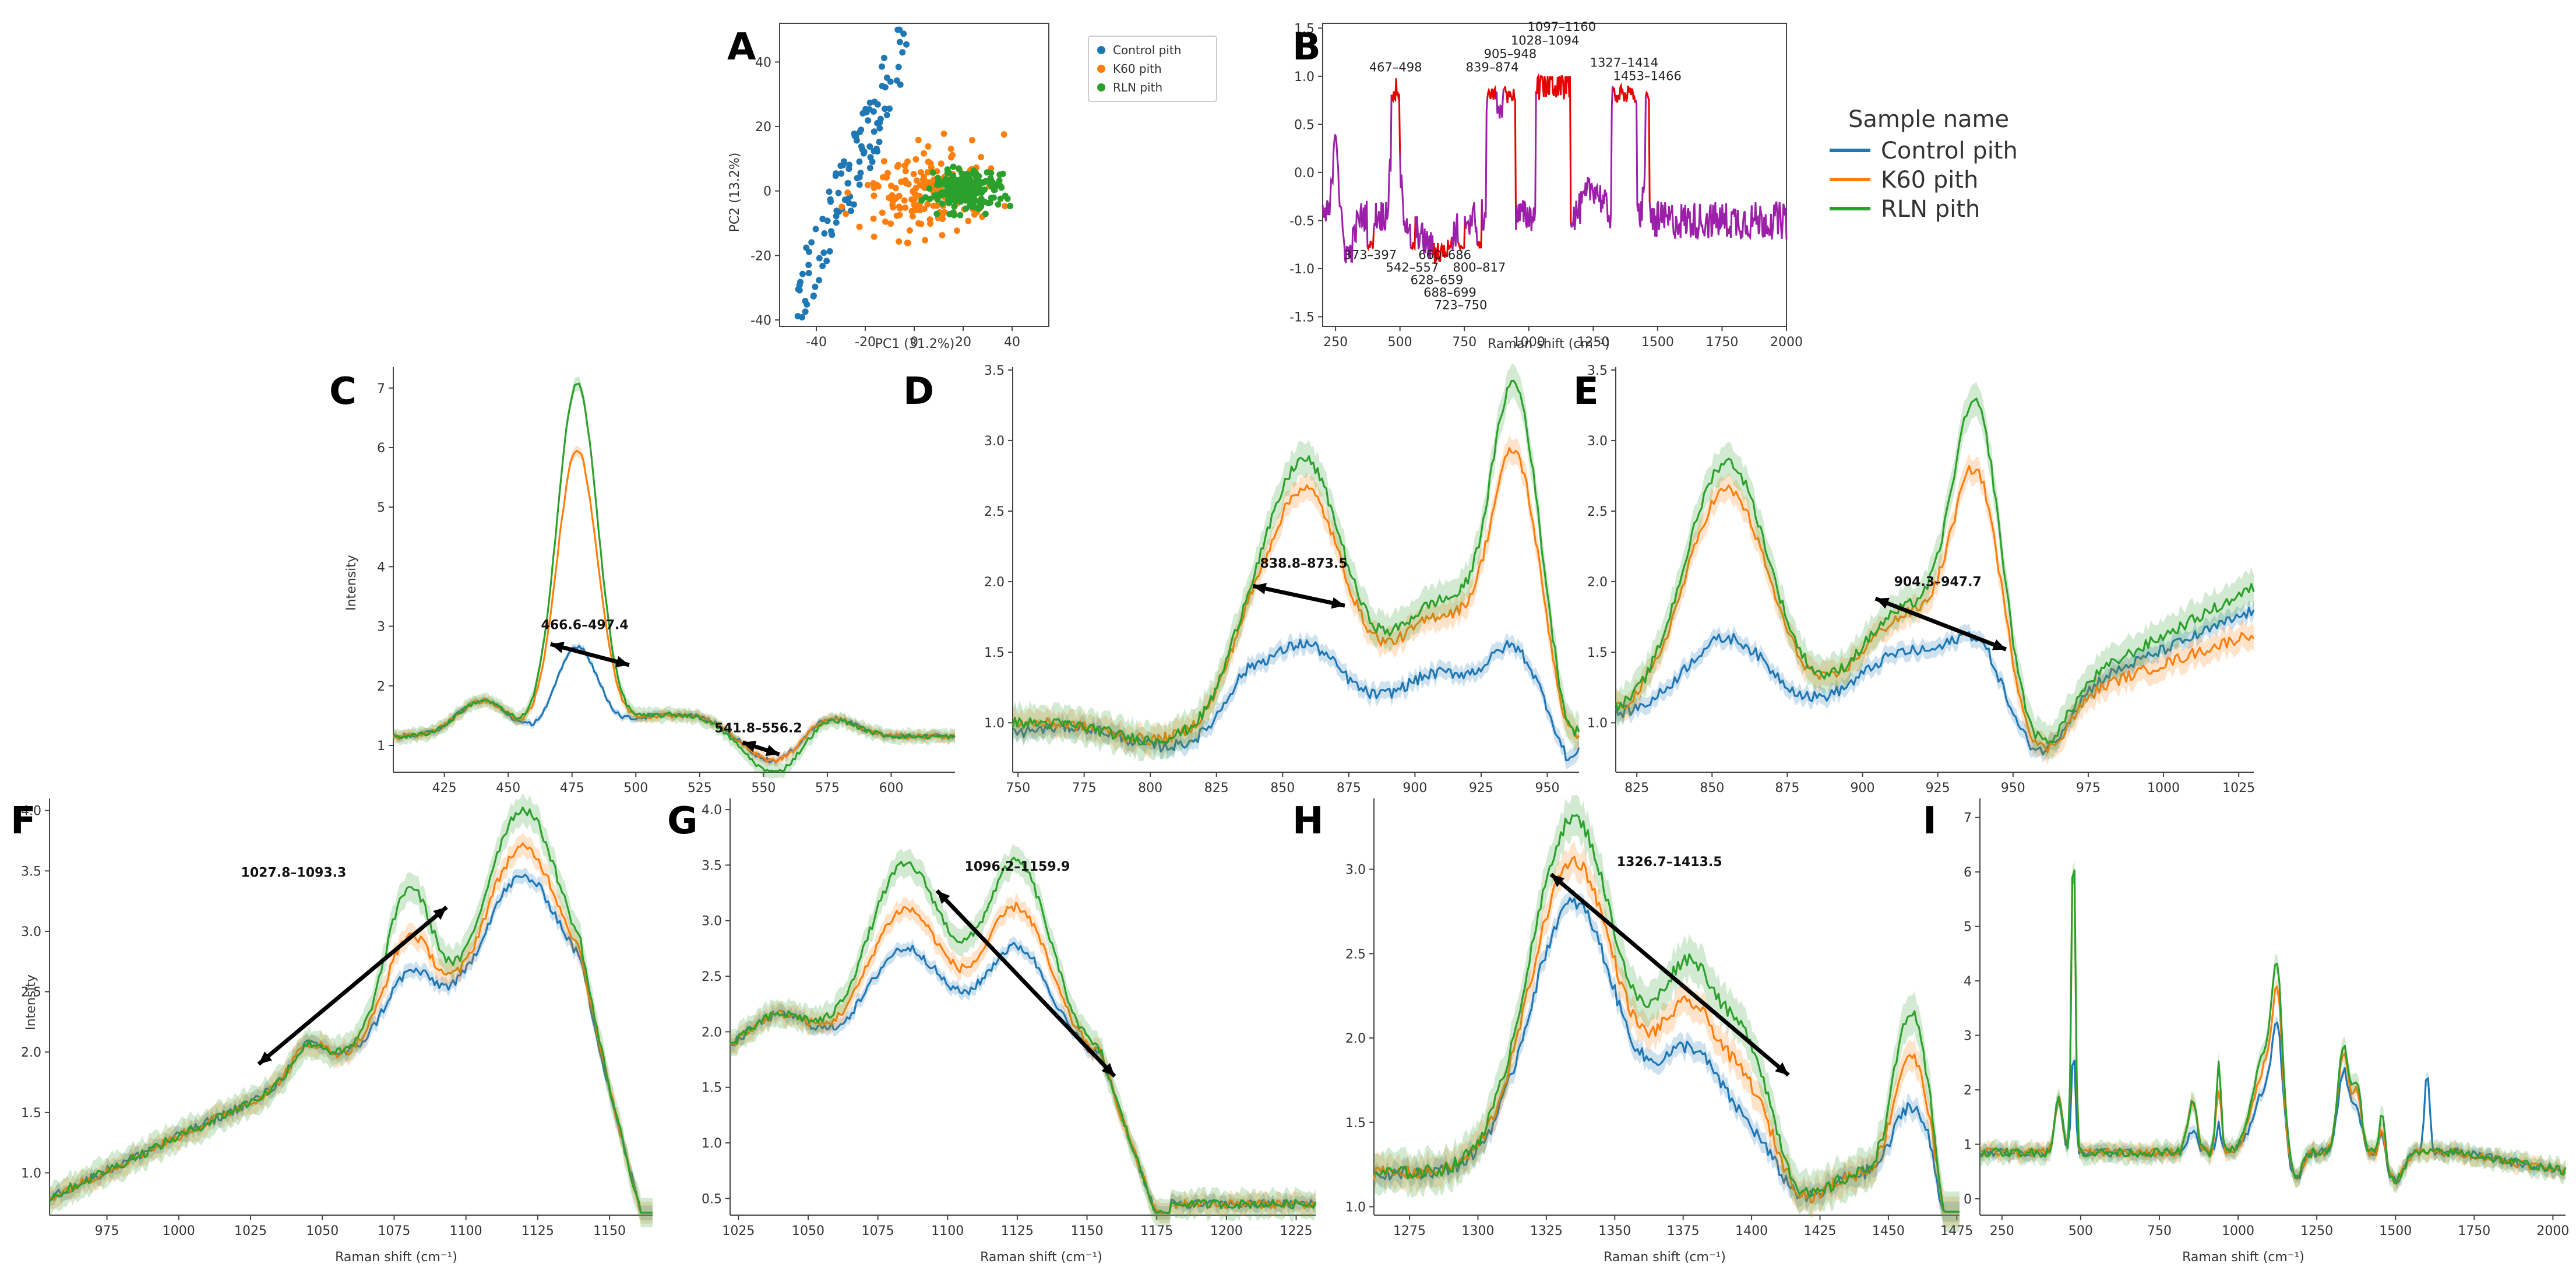  Describe the element at coordinates (738, 1231) in the screenshot. I see `x-tick-label-g: 1025` at that location.